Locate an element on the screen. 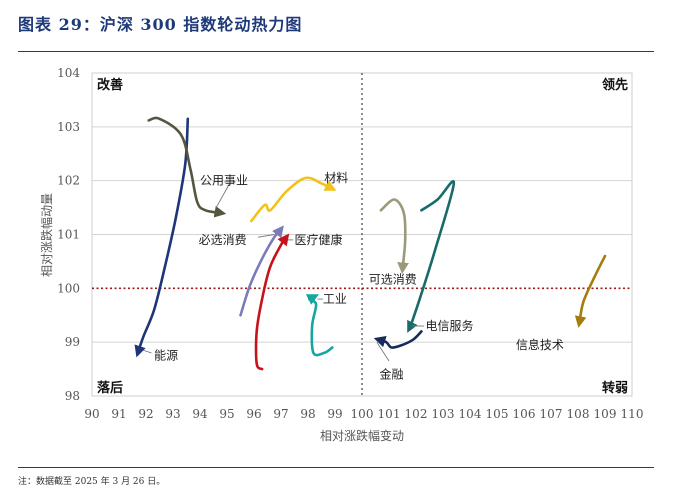 This screenshot has width=676, height=495. x-tick-label: 96 is located at coordinates (253, 414).